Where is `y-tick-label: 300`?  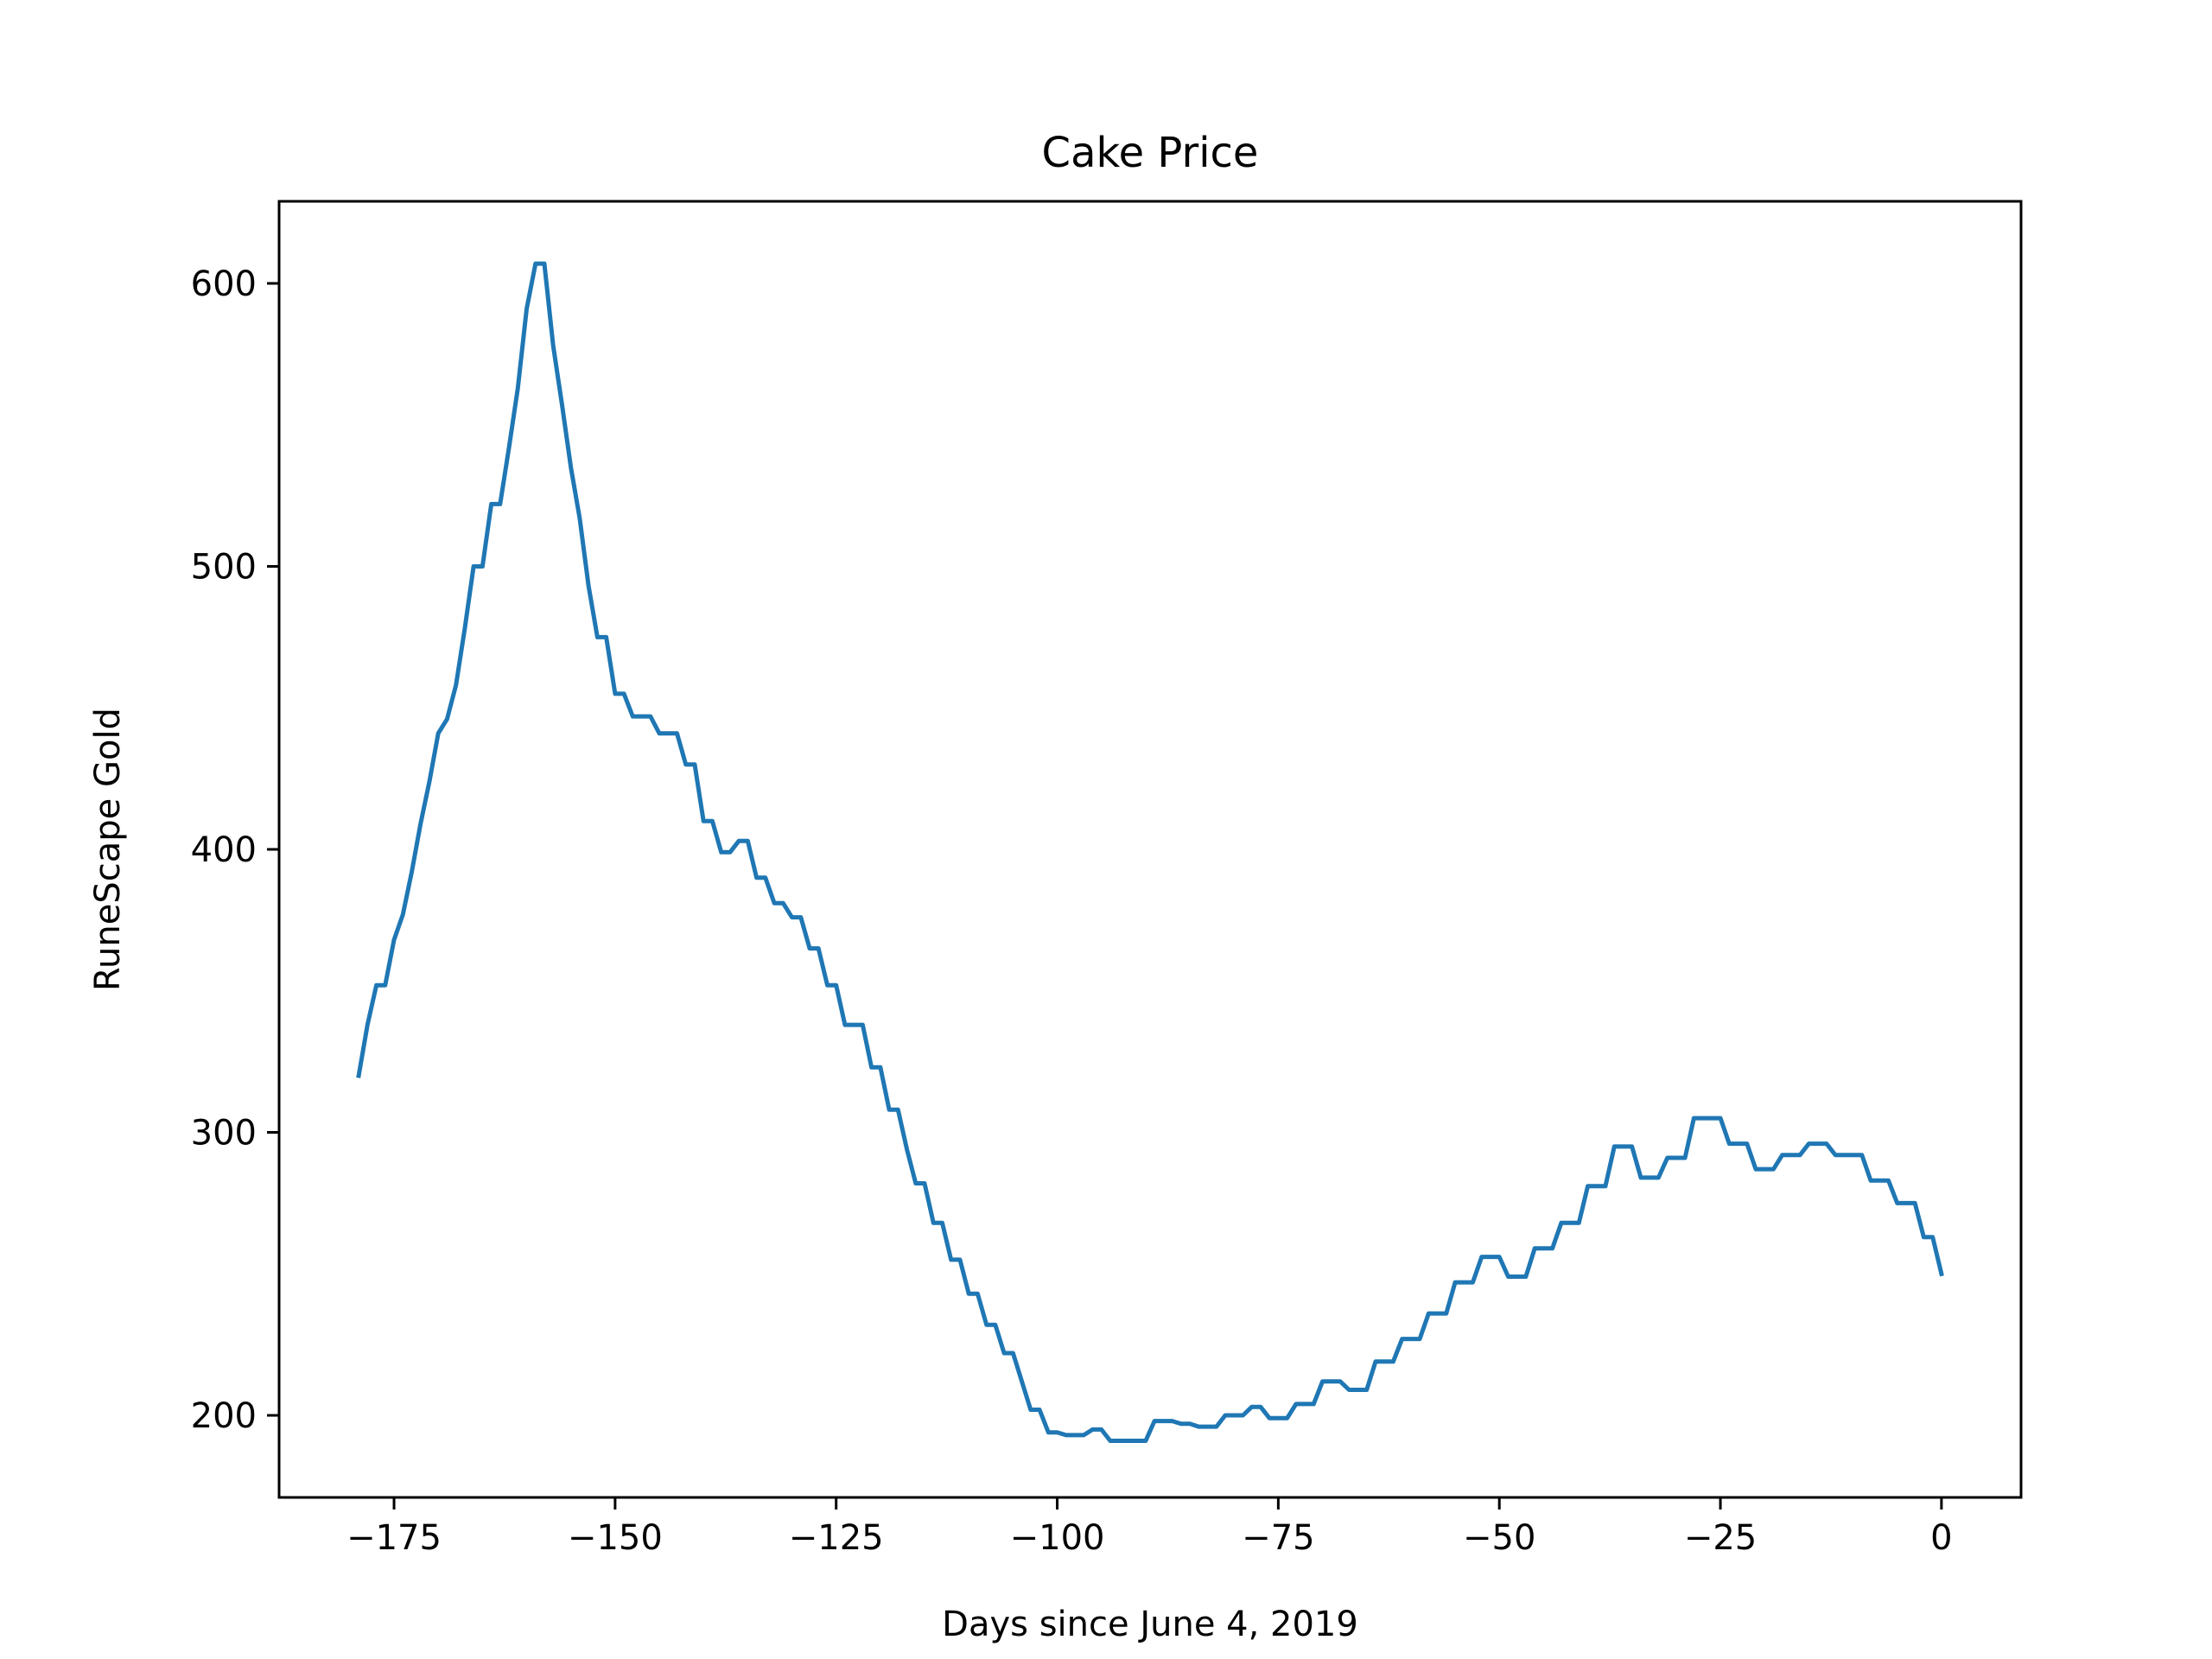 y-tick-label: 300 is located at coordinates (224, 1134).